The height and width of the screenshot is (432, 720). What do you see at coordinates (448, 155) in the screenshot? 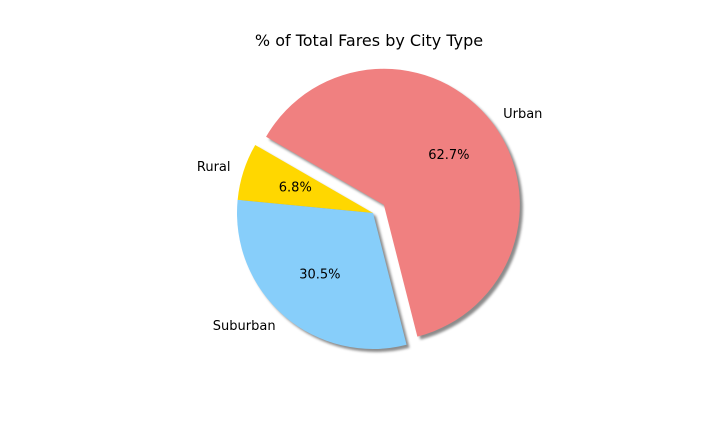
I see `slice-percent-urban: 62.7%` at bounding box center [448, 155].